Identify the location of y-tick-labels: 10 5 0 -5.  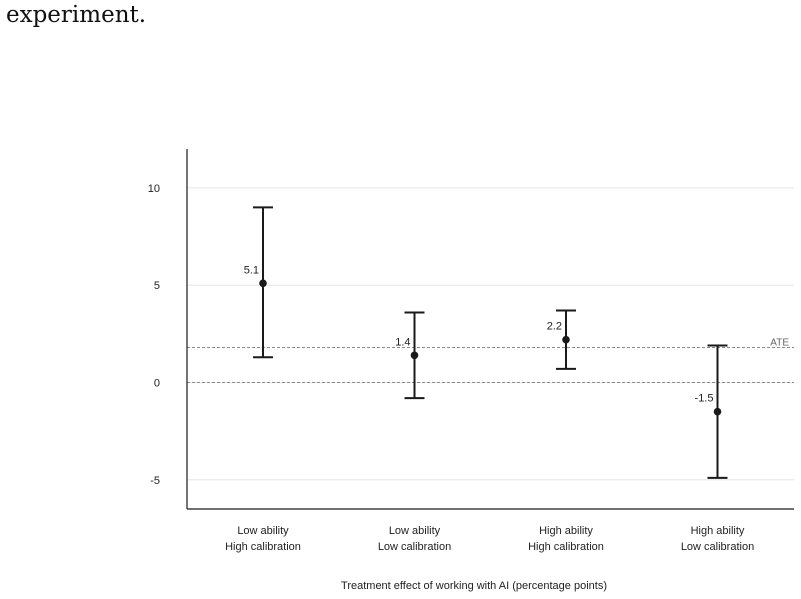
(154, 335).